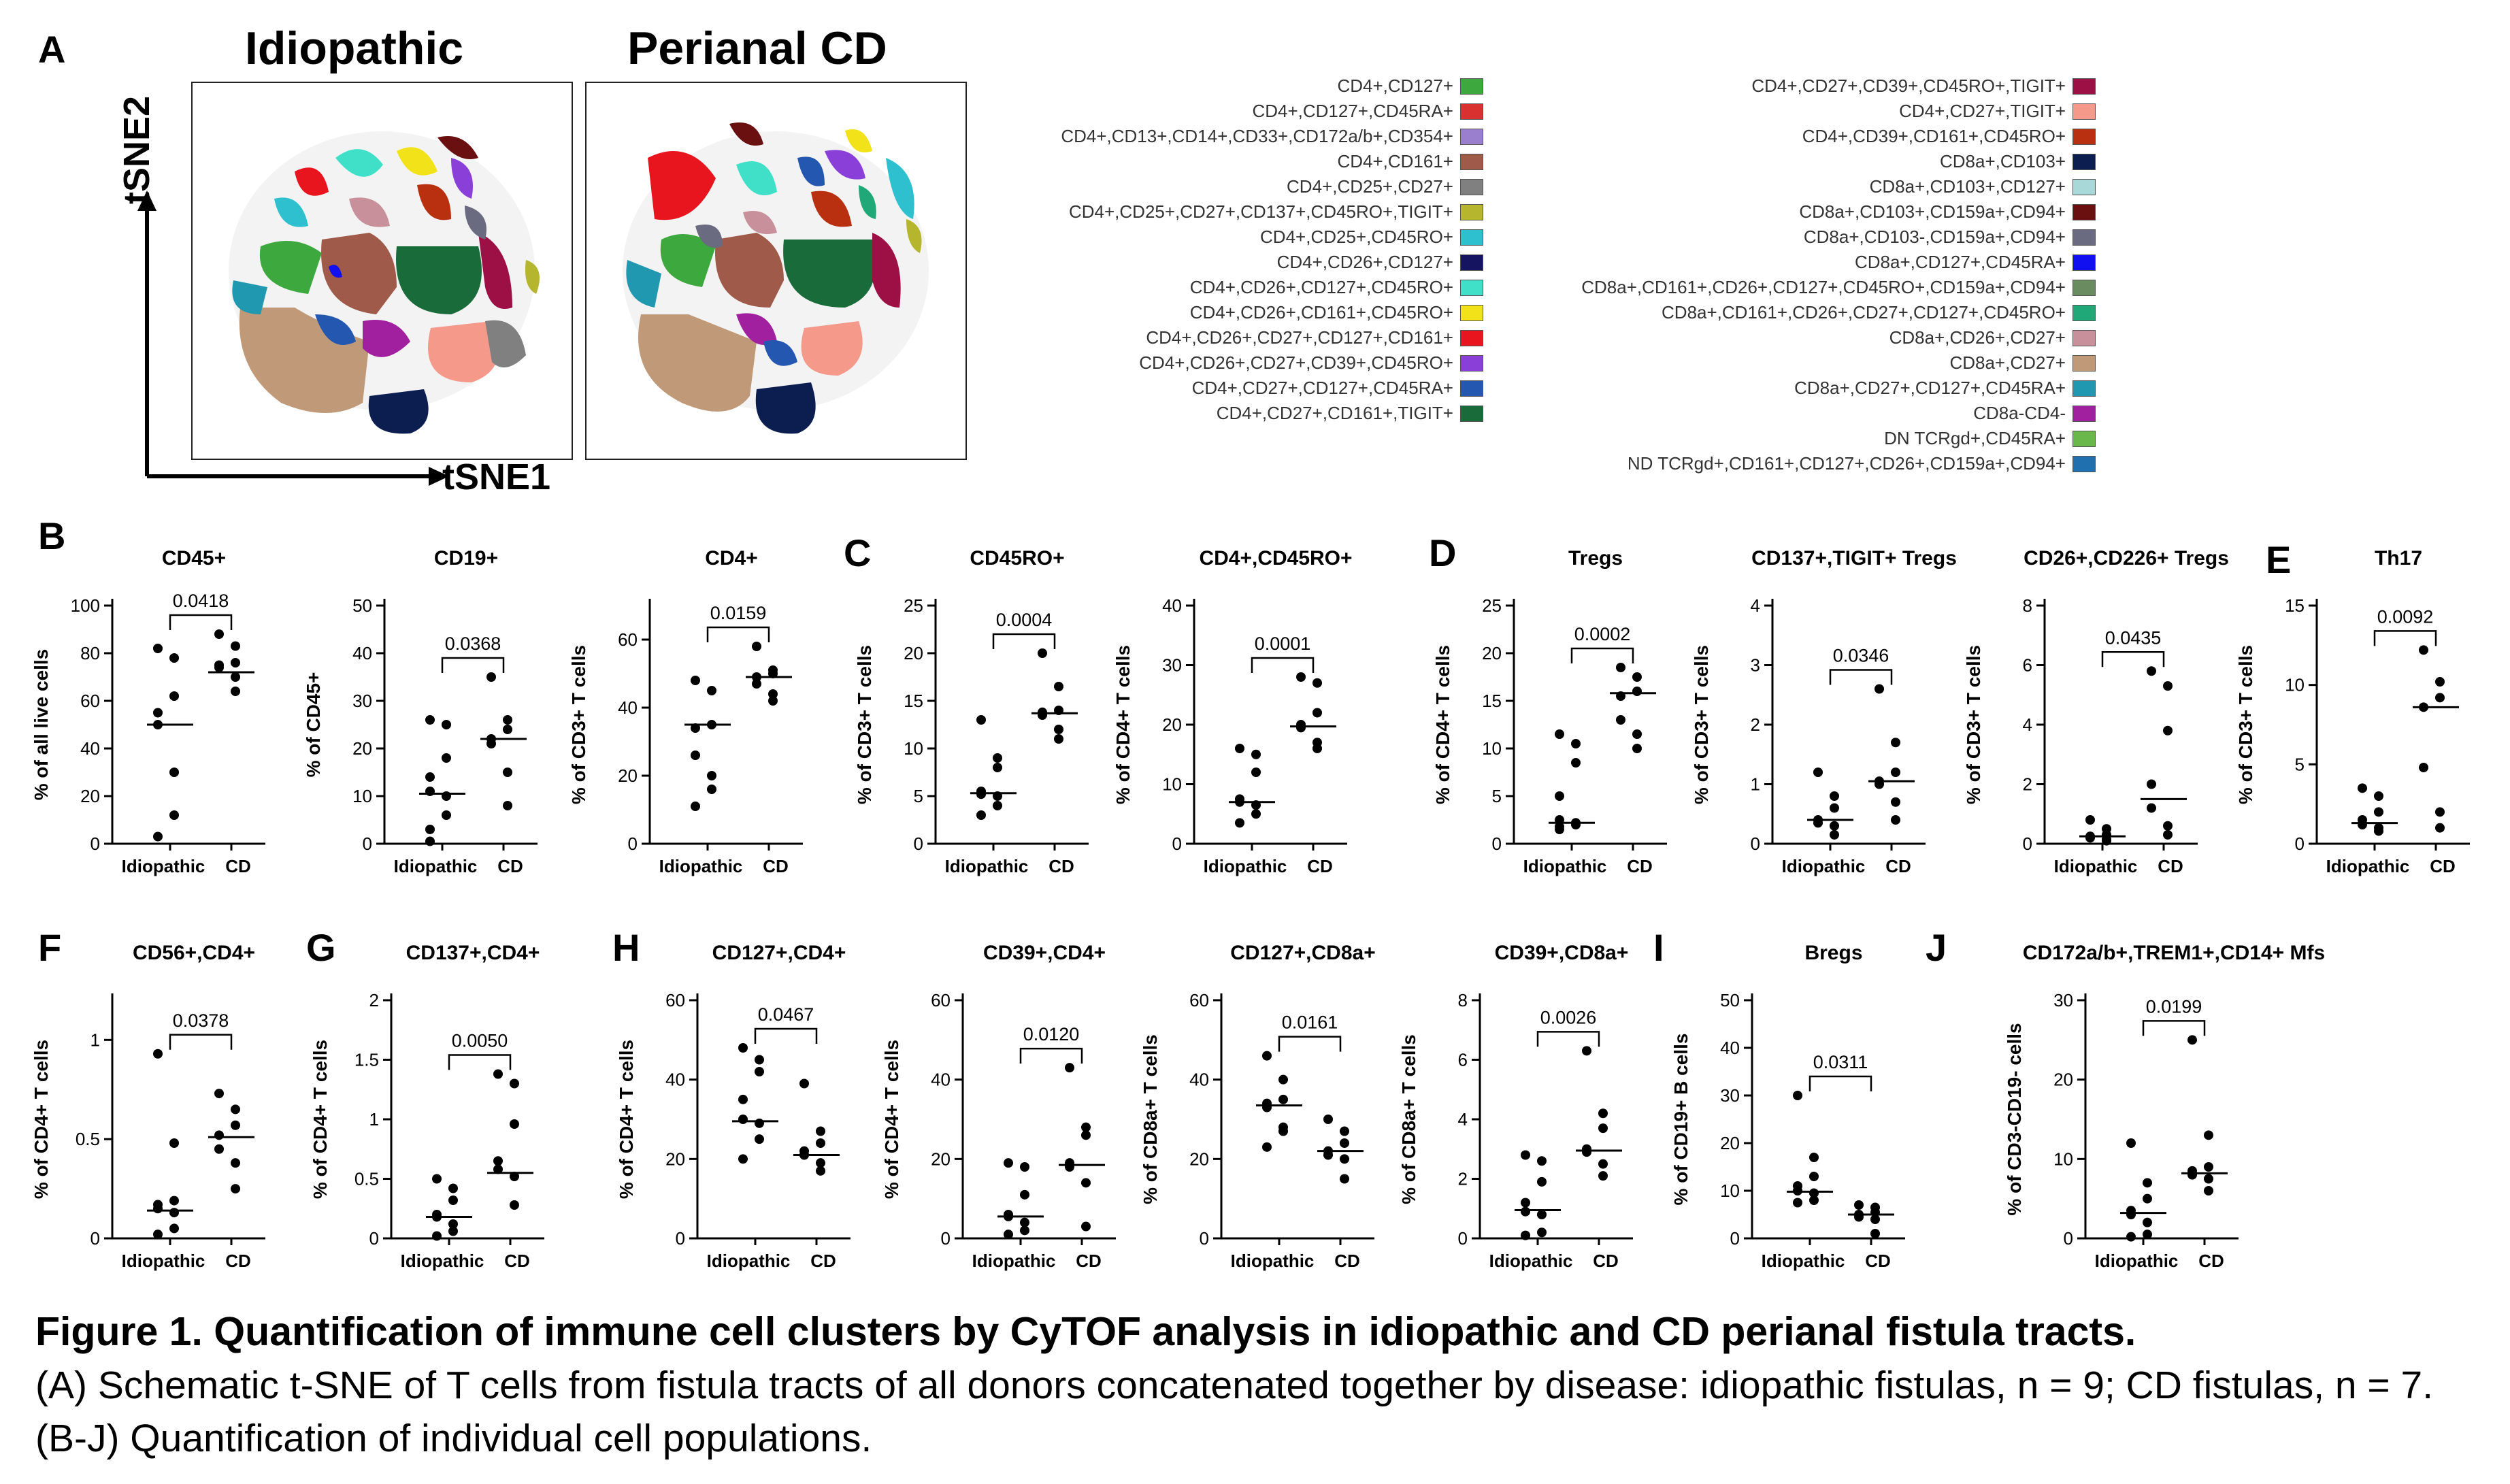 This screenshot has height=1484, width=2510. I want to click on legend-label: CD8a+,CD103+,CD127+, so click(1967, 187).